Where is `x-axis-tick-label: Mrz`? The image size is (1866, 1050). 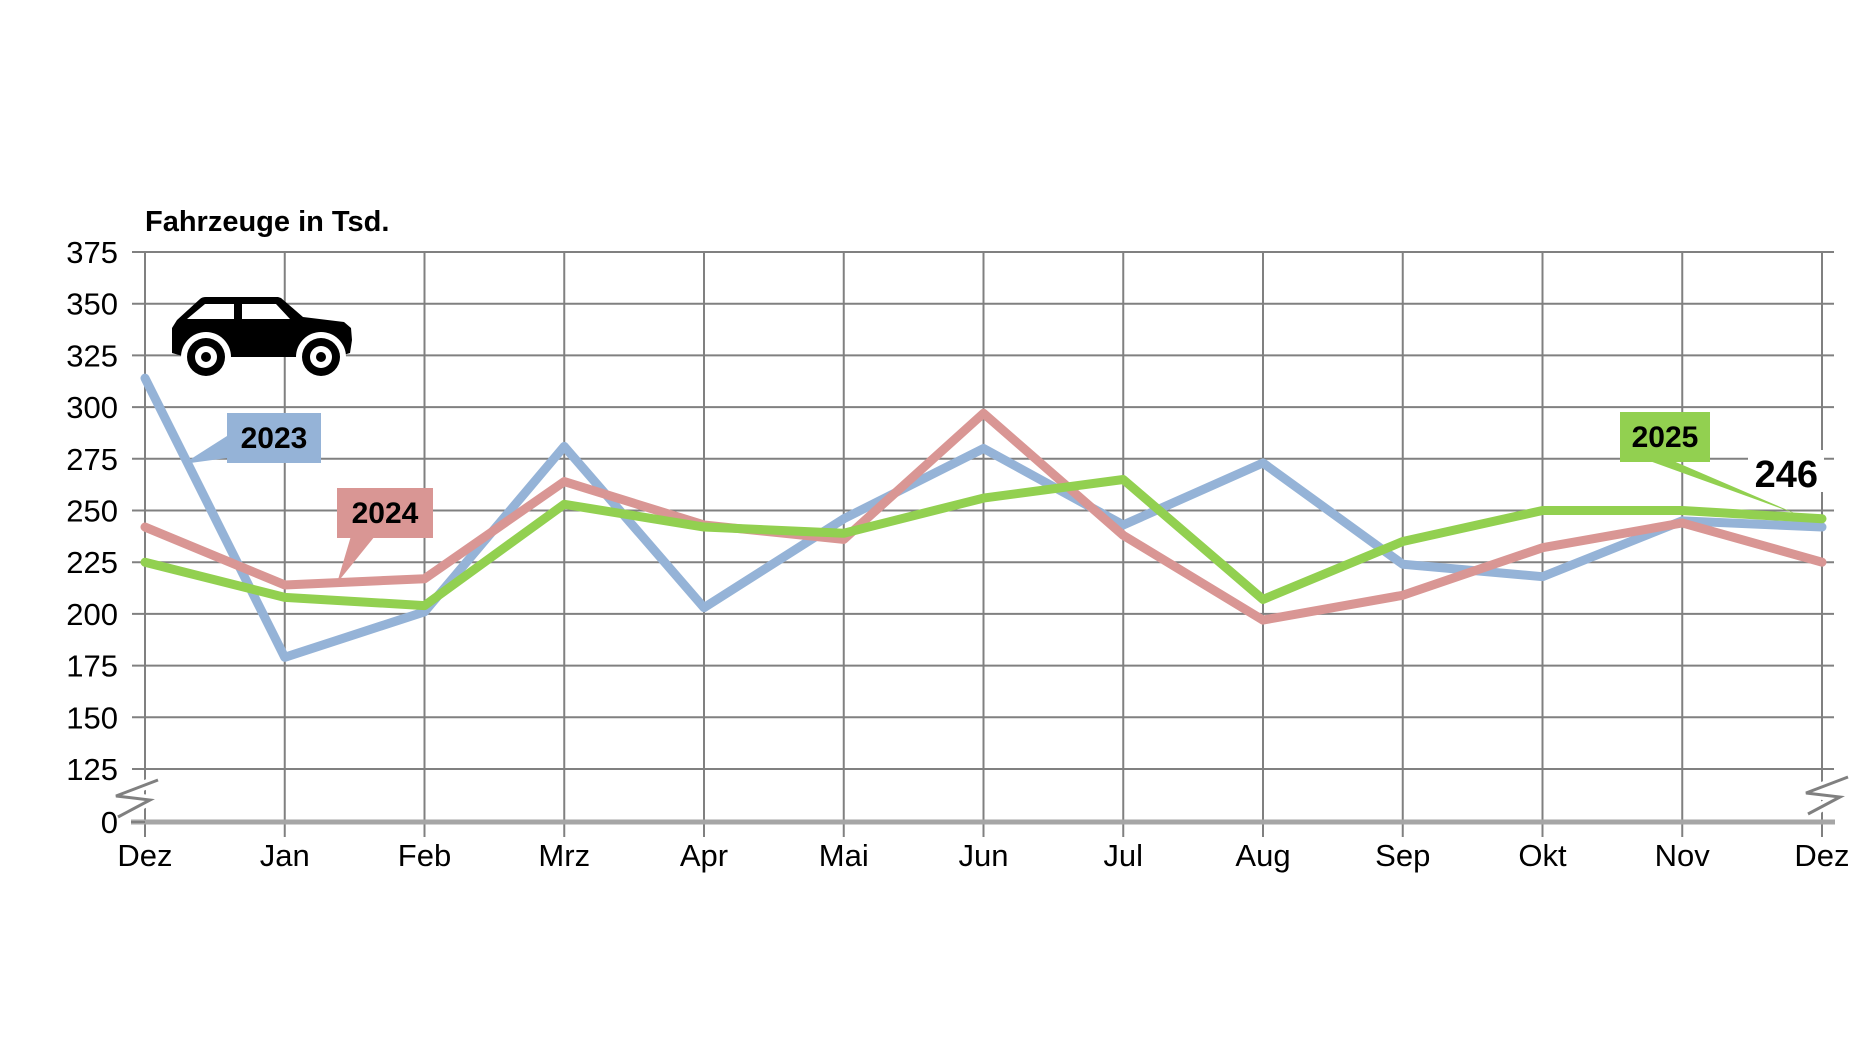 x-axis-tick-label: Mrz is located at coordinates (564, 855).